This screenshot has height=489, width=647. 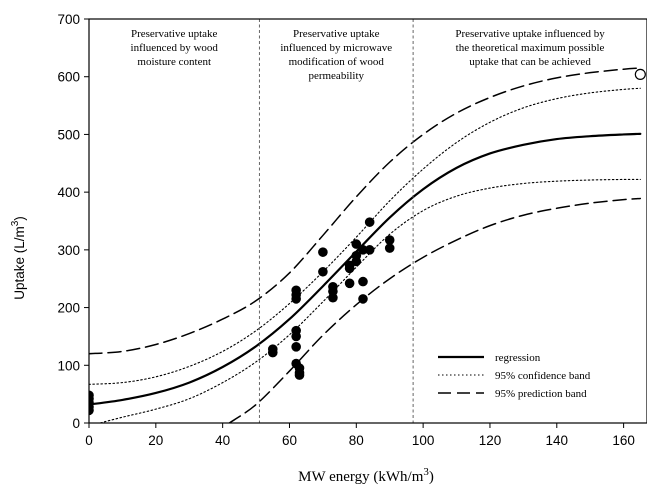 What do you see at coordinates (68, 365) in the screenshot?
I see `y-tick-label: 100` at bounding box center [68, 365].